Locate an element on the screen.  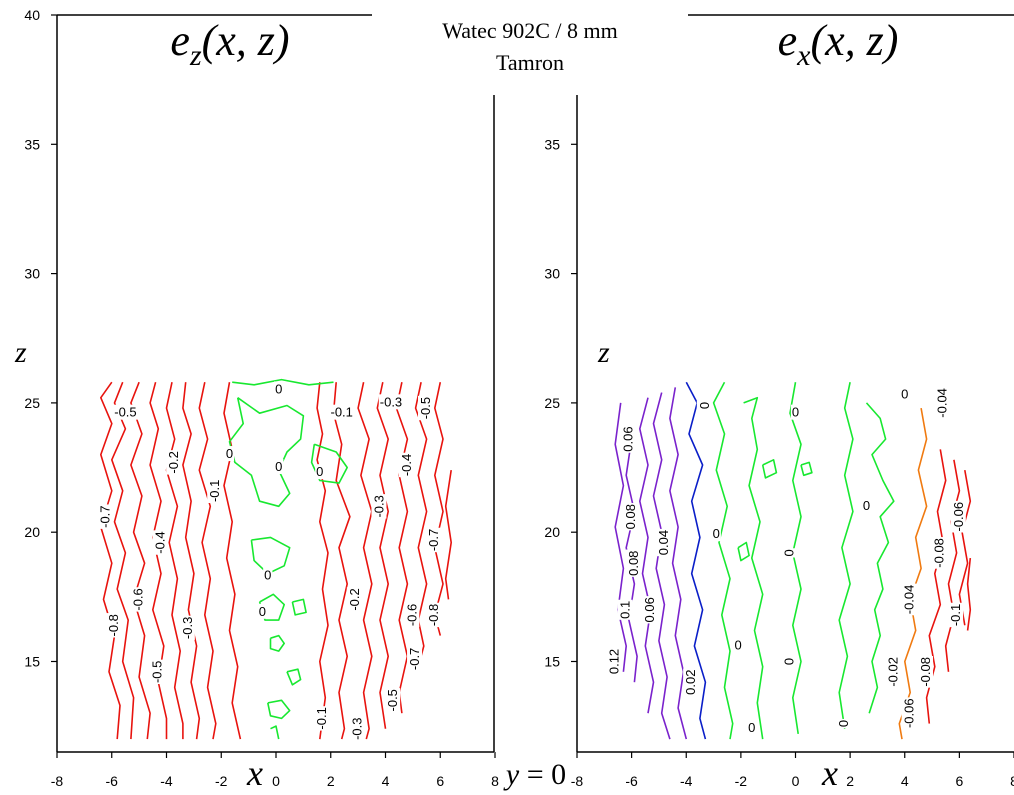
chart-header: Watec 902C / 8 mm Tamron is located at coordinates (529, 46).